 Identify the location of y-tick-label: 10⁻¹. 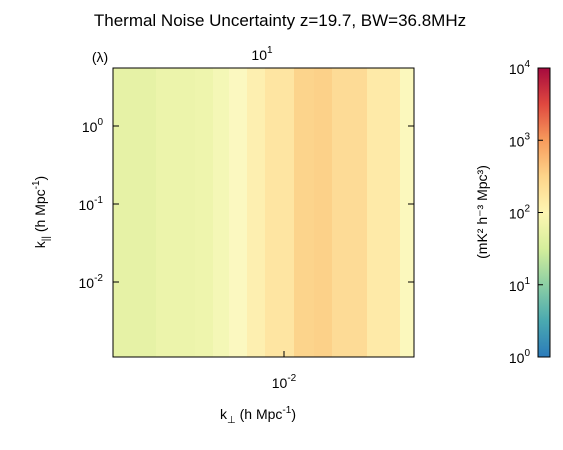
(91, 204).